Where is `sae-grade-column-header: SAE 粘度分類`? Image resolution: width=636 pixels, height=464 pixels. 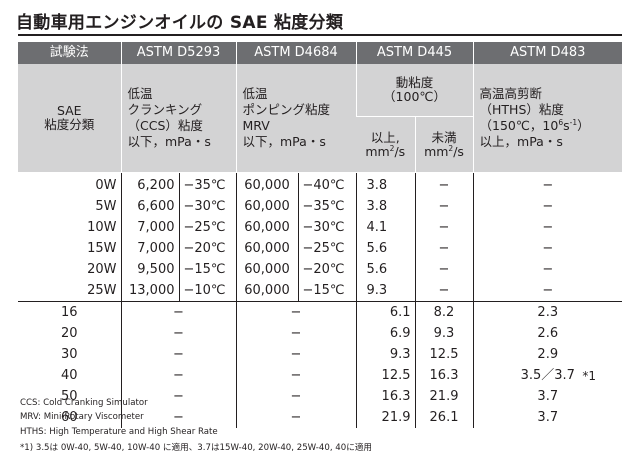 sae-grade-column-header: SAE 粘度分類 is located at coordinates (69, 118).